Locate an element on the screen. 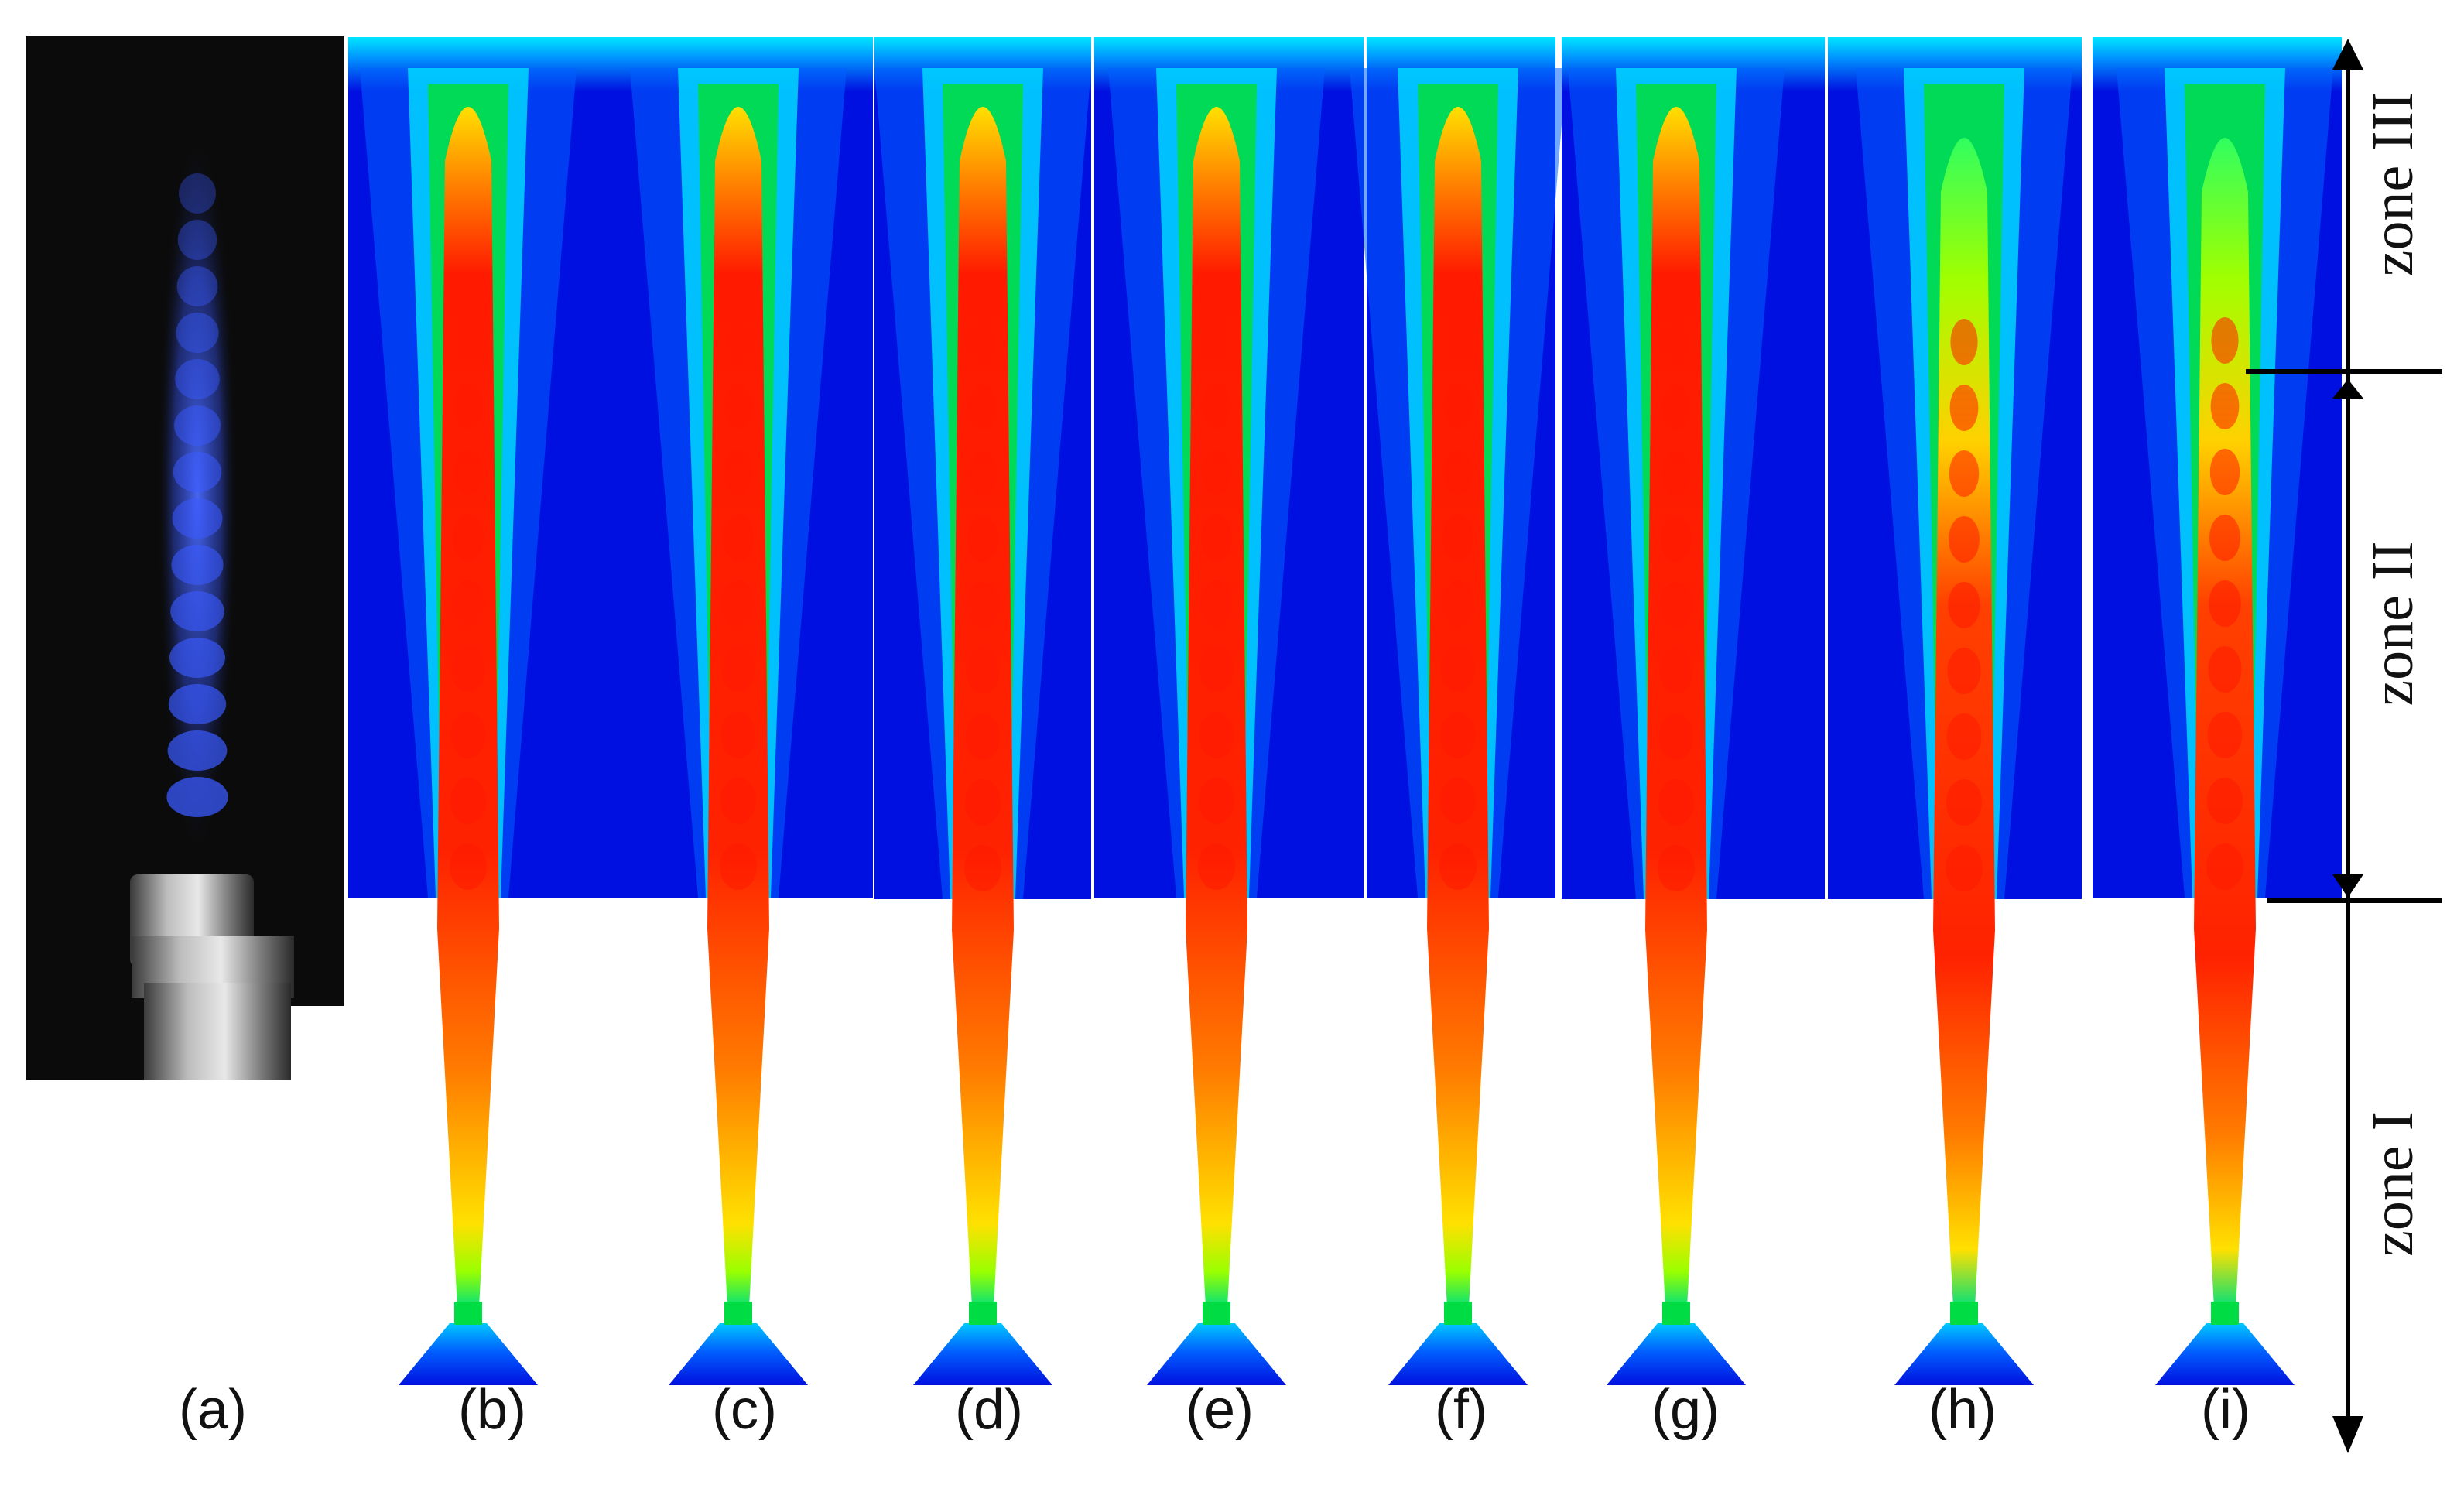 This screenshot has width=2464, height=1502. panel-label-d: (d) is located at coordinates (989, 1410).